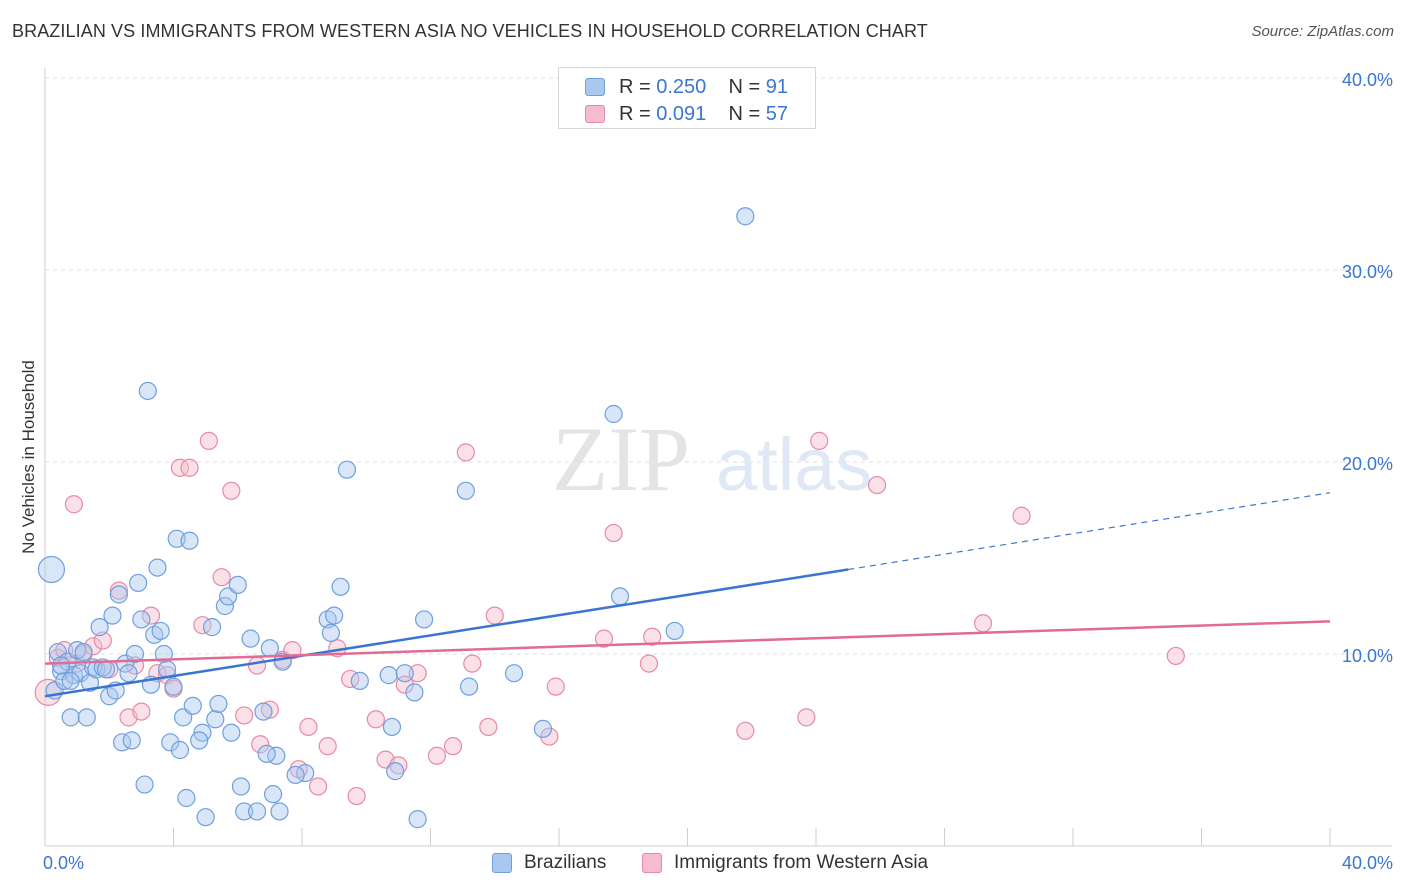 The width and height of the screenshot is (1406, 892). What do you see at coordinates (549, 863) in the screenshot?
I see `legend-item-brazilians: Brazilians` at bounding box center [549, 863].